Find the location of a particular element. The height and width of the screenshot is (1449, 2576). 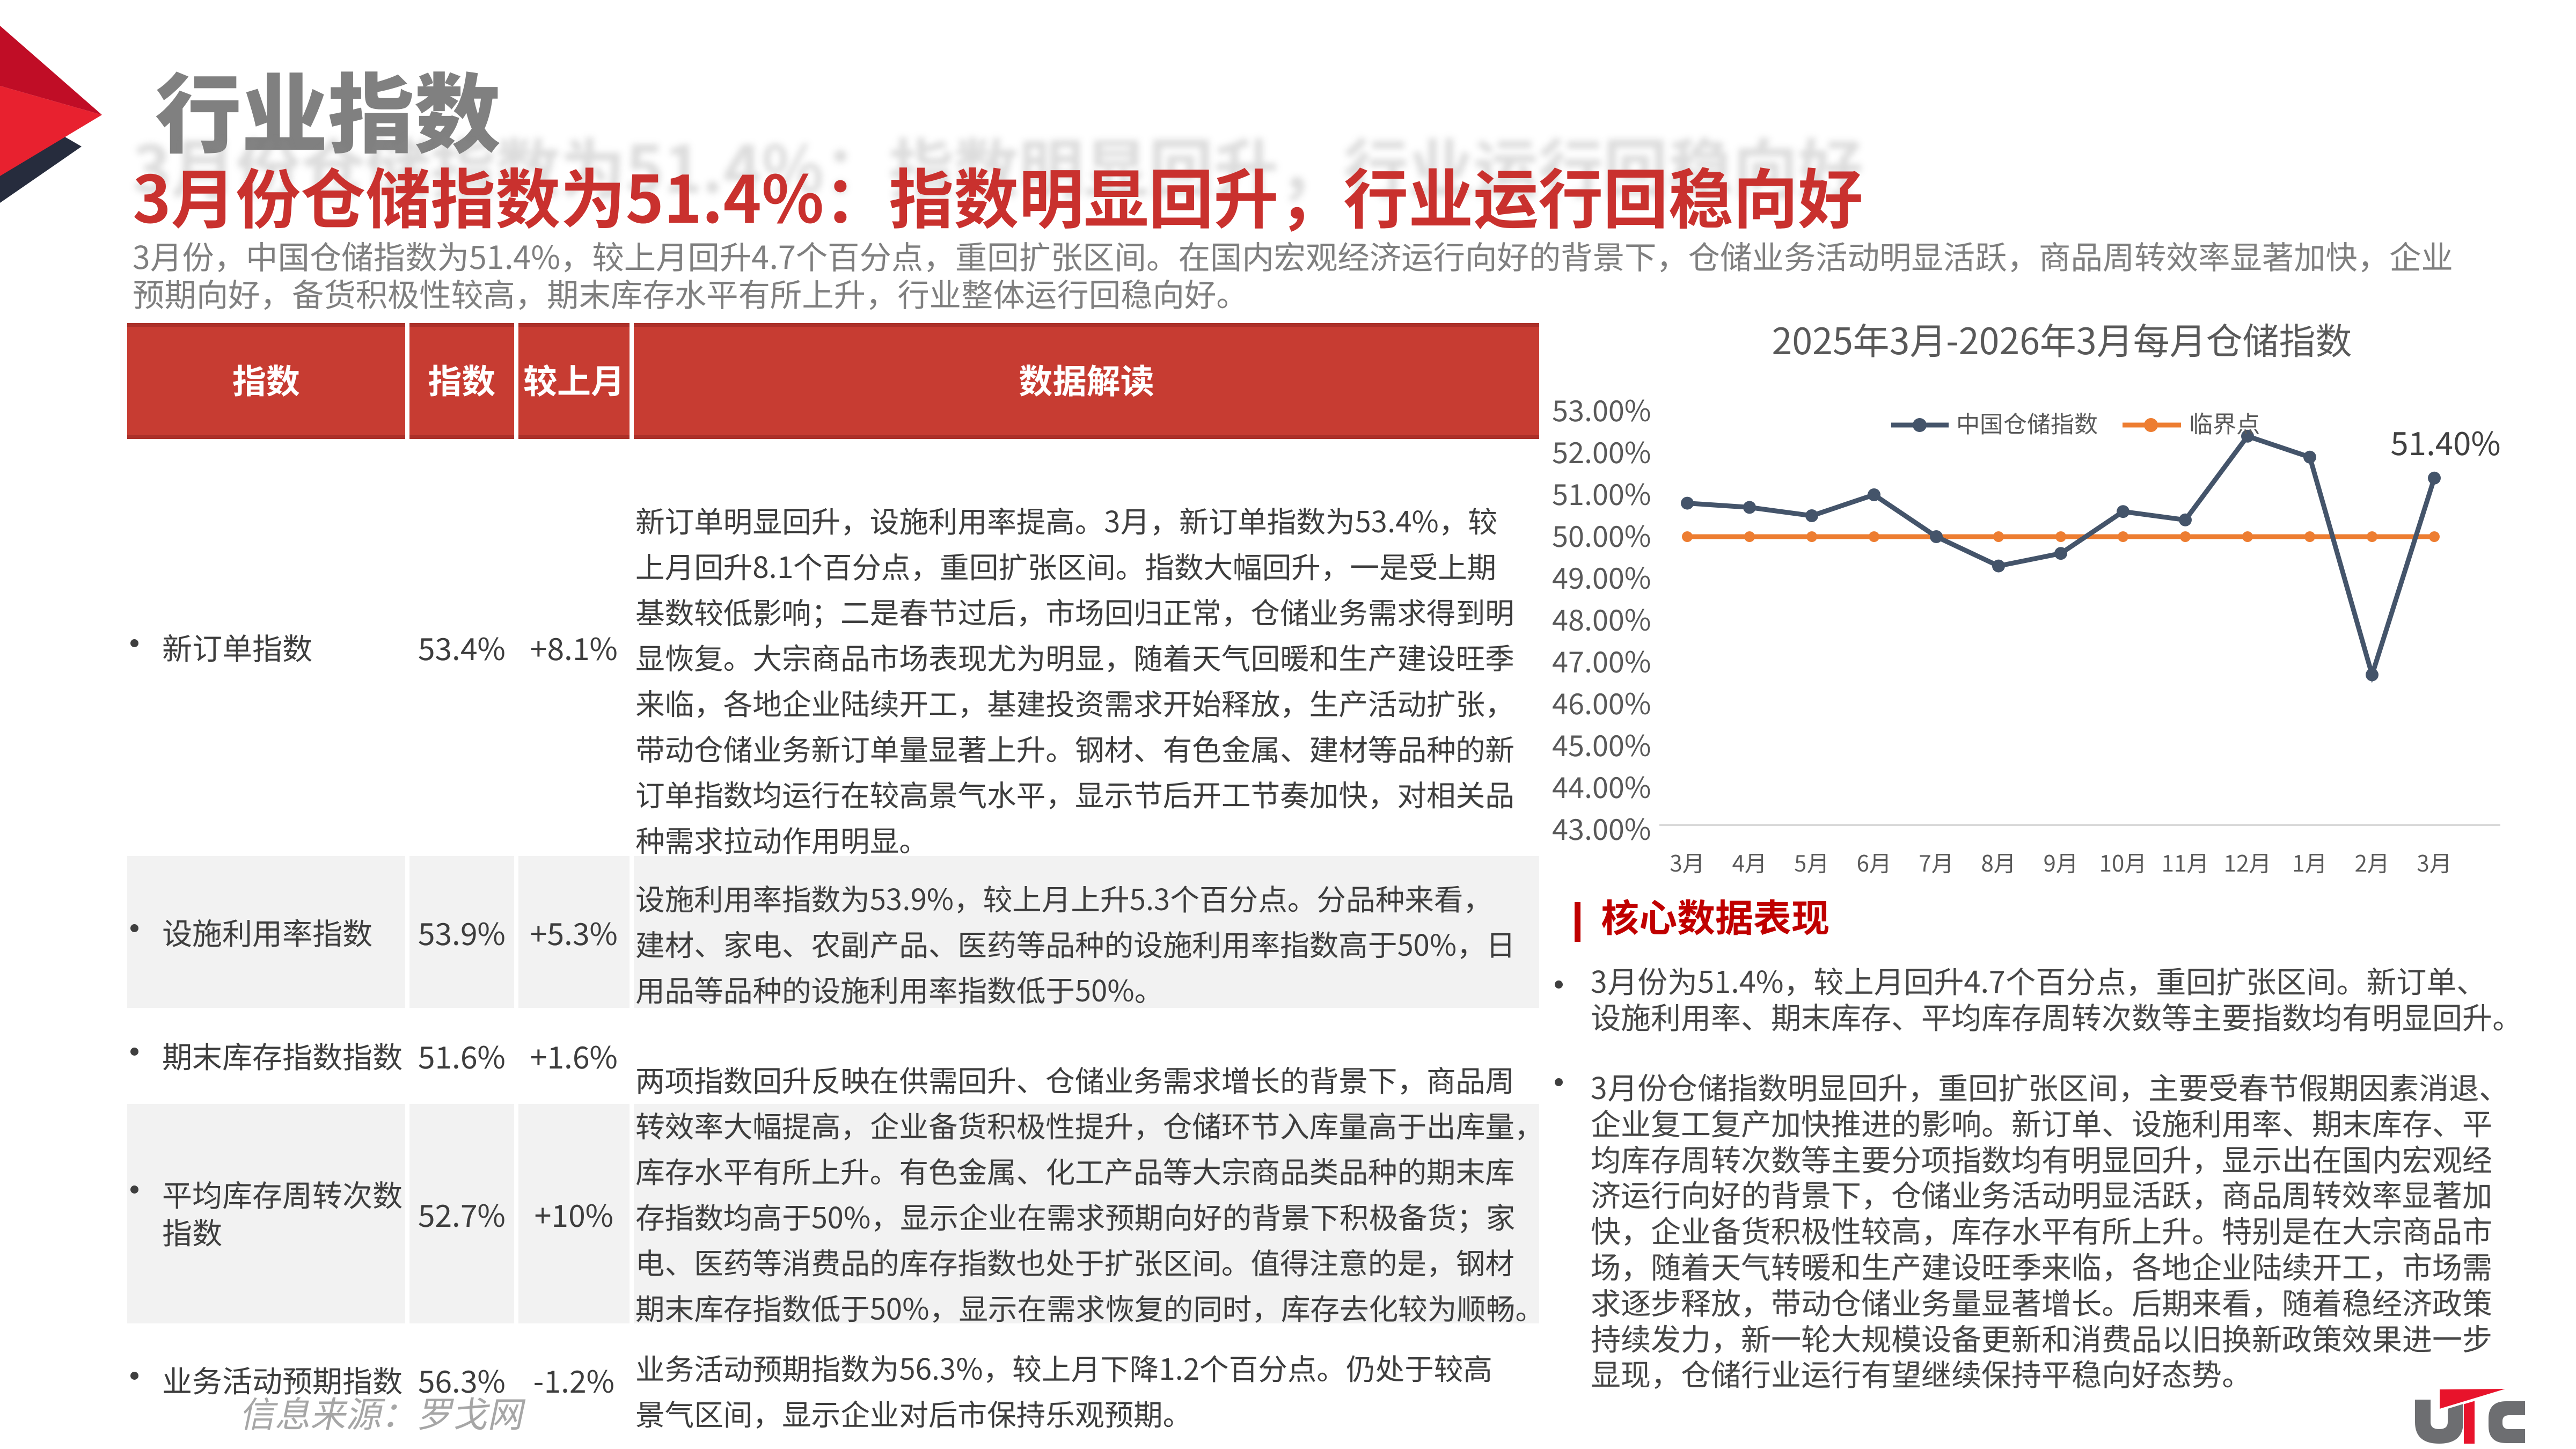

svg-text: 46.00% is located at coordinates (1601, 701).